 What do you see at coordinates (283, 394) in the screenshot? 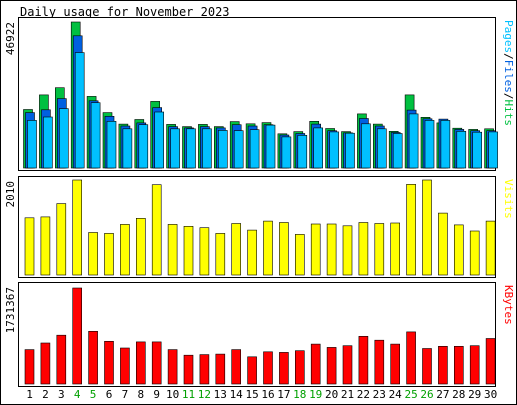
I see `x-tick-label-day-17: 17` at bounding box center [283, 394].